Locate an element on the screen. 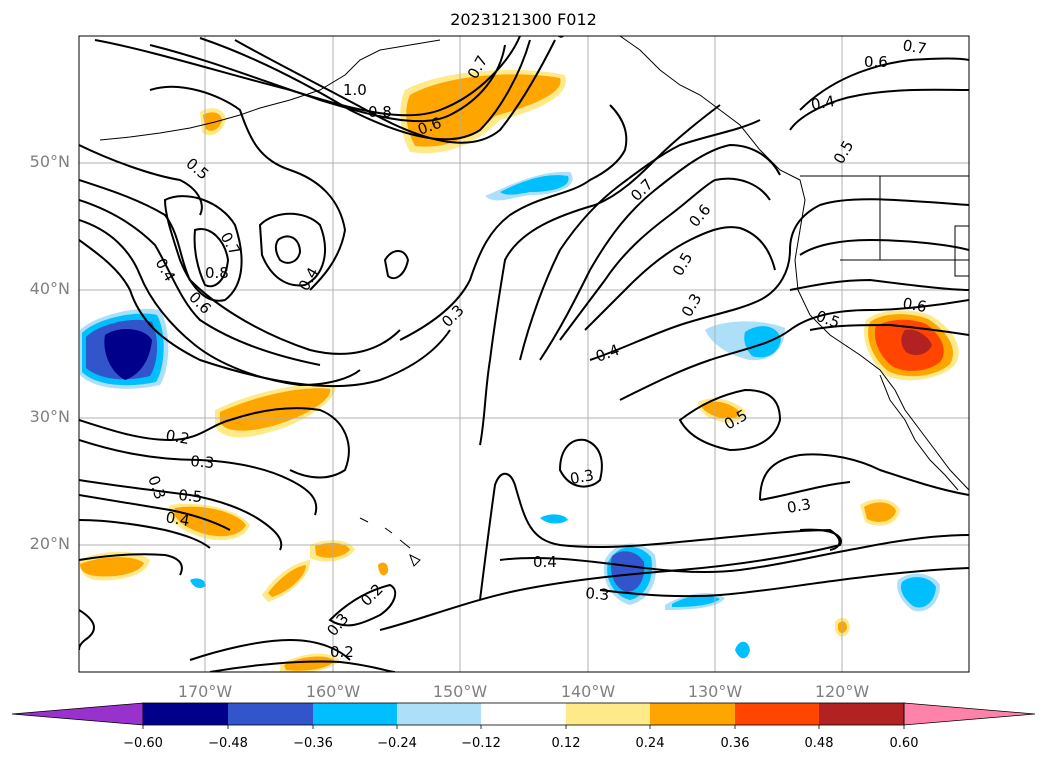 The image size is (1047, 765). colorbar-tick-label: −0.24 is located at coordinates (397, 743).